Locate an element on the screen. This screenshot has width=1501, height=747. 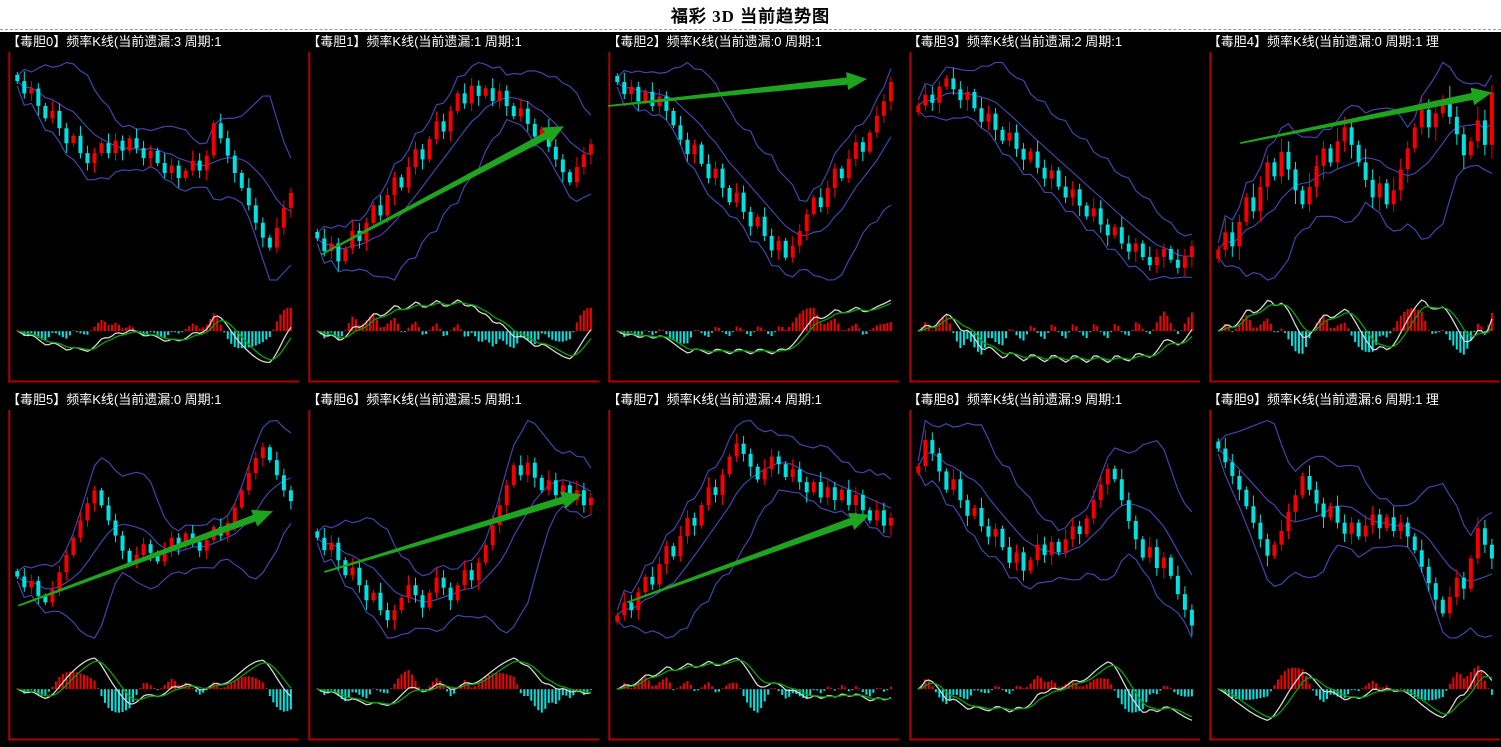
chart-panel-8: 【毒胆8】频率K线(当前遗漏:9 周期:1 is located at coordinates (1050, 568).